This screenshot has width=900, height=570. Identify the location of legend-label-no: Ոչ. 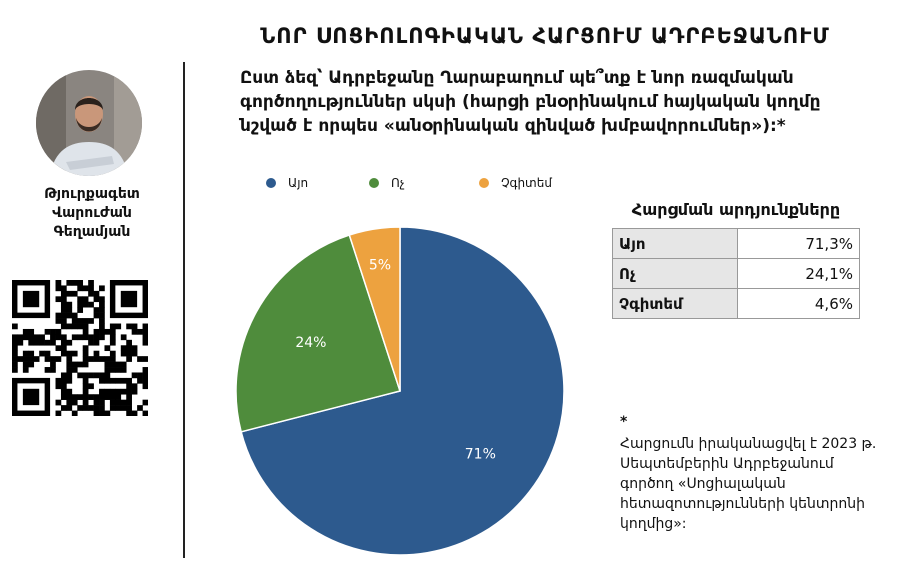
(398, 183).